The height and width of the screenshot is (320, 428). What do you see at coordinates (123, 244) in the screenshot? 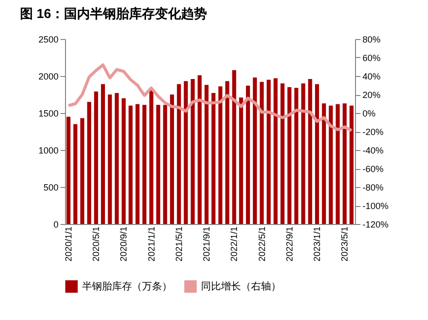
I see `x-tick-label: 2020/9/1` at bounding box center [123, 244].